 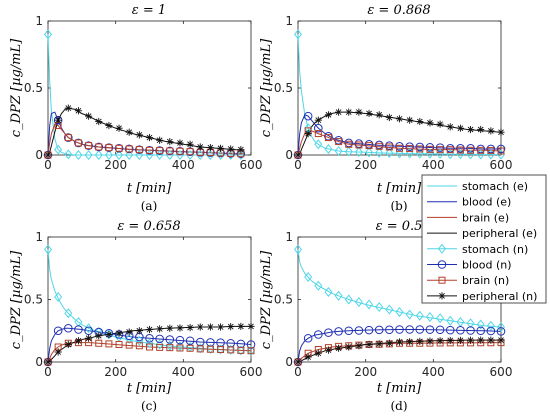 What do you see at coordinates (289, 237) in the screenshot?
I see `y-tick-label: 1` at bounding box center [289, 237].